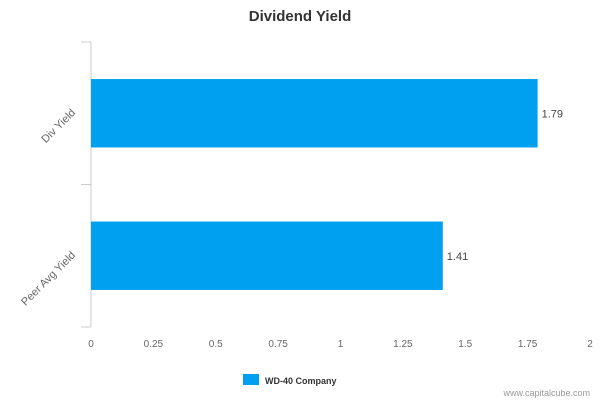 The image size is (600, 400). Describe the element at coordinates (216, 344) in the screenshot. I see `x-tick-label: 0.5` at that location.